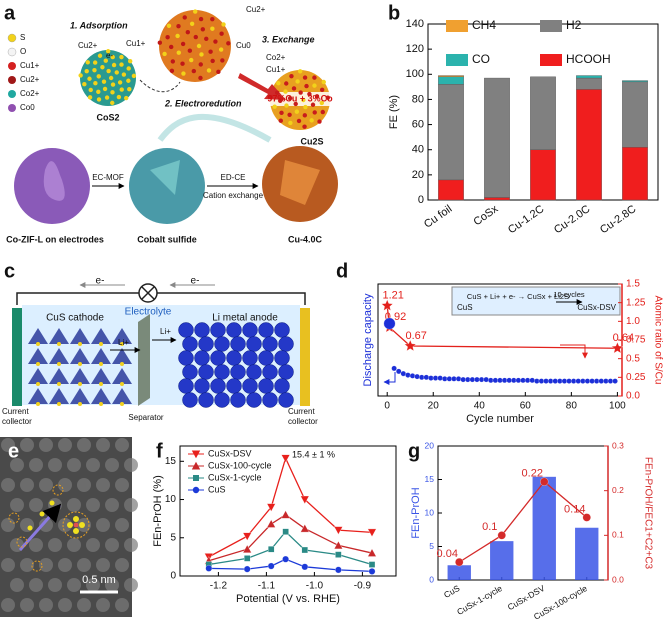 The image size is (664, 620). I want to click on x-tick-label: 0, so click(387, 406).